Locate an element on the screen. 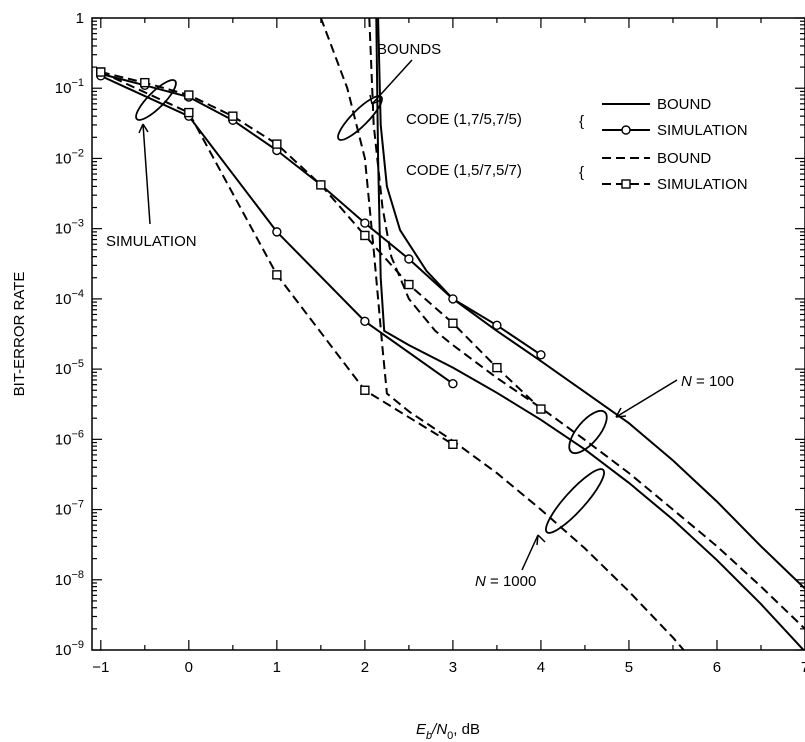 The width and height of the screenshot is (805, 742). legend-label-bound-1: BOUND is located at coordinates (684, 104).